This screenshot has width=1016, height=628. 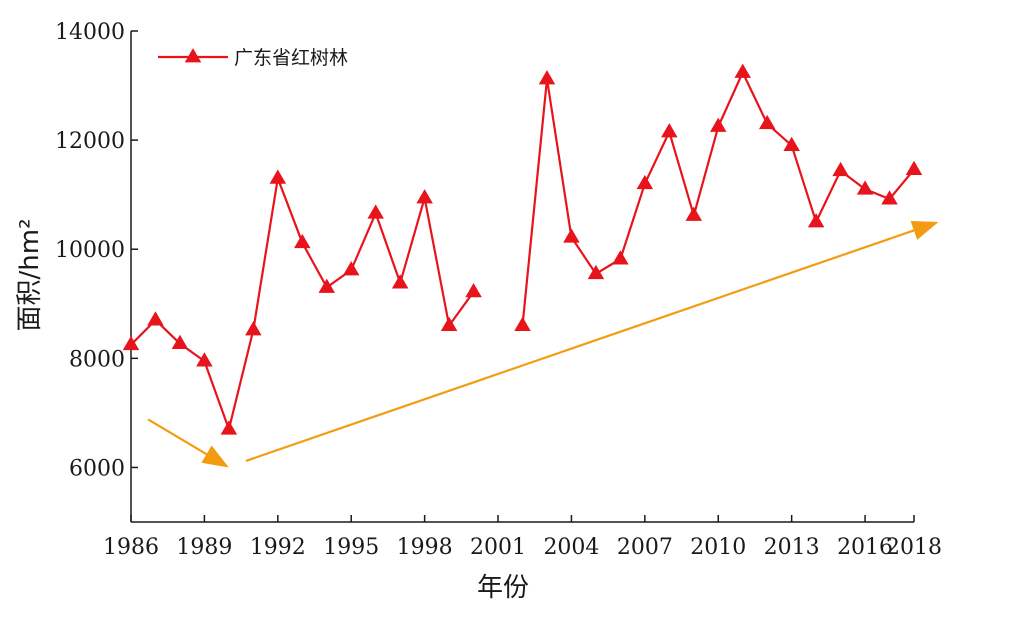 I want to click on series-line, so click(x=302, y=304).